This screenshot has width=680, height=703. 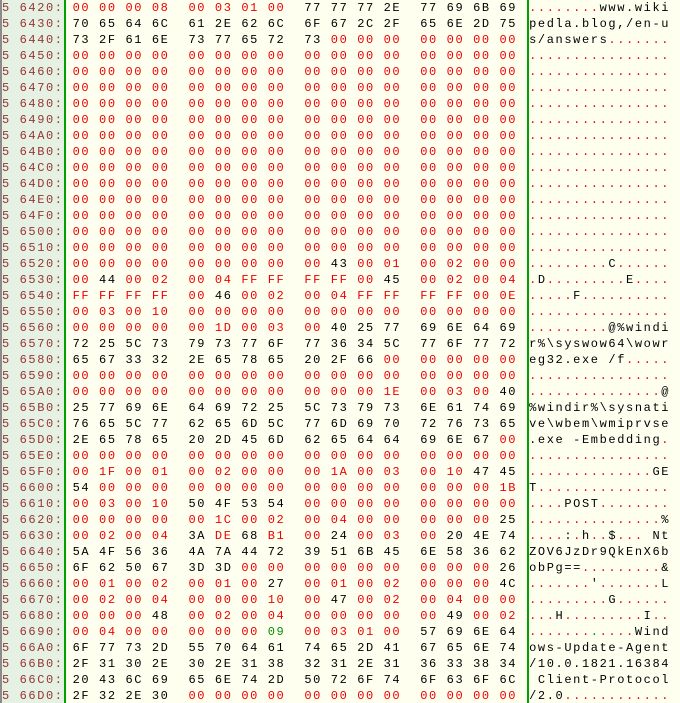 What do you see at coordinates (108, 40) in the screenshot?
I see `hex-byte: 2F` at bounding box center [108, 40].